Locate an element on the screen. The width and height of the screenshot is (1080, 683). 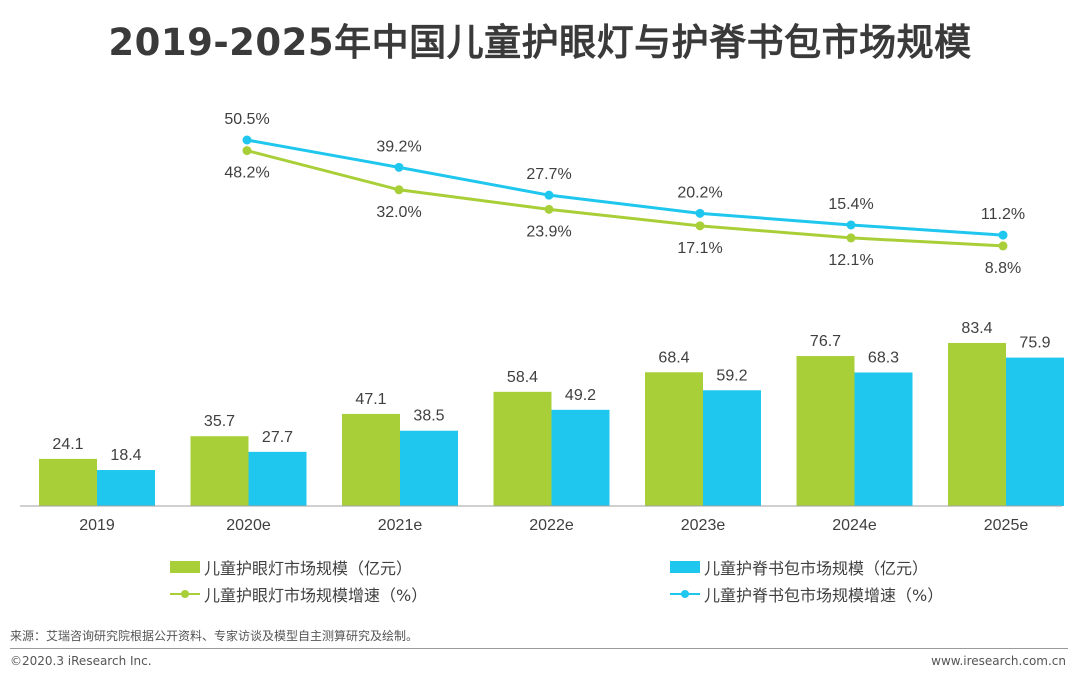
x-tick-label: 2021e is located at coordinates (400, 525).